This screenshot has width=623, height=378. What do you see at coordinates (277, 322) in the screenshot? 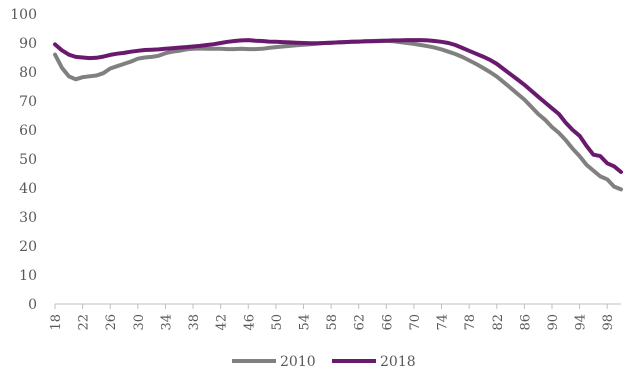
I see `x-tick-label: 50` at bounding box center [277, 322].